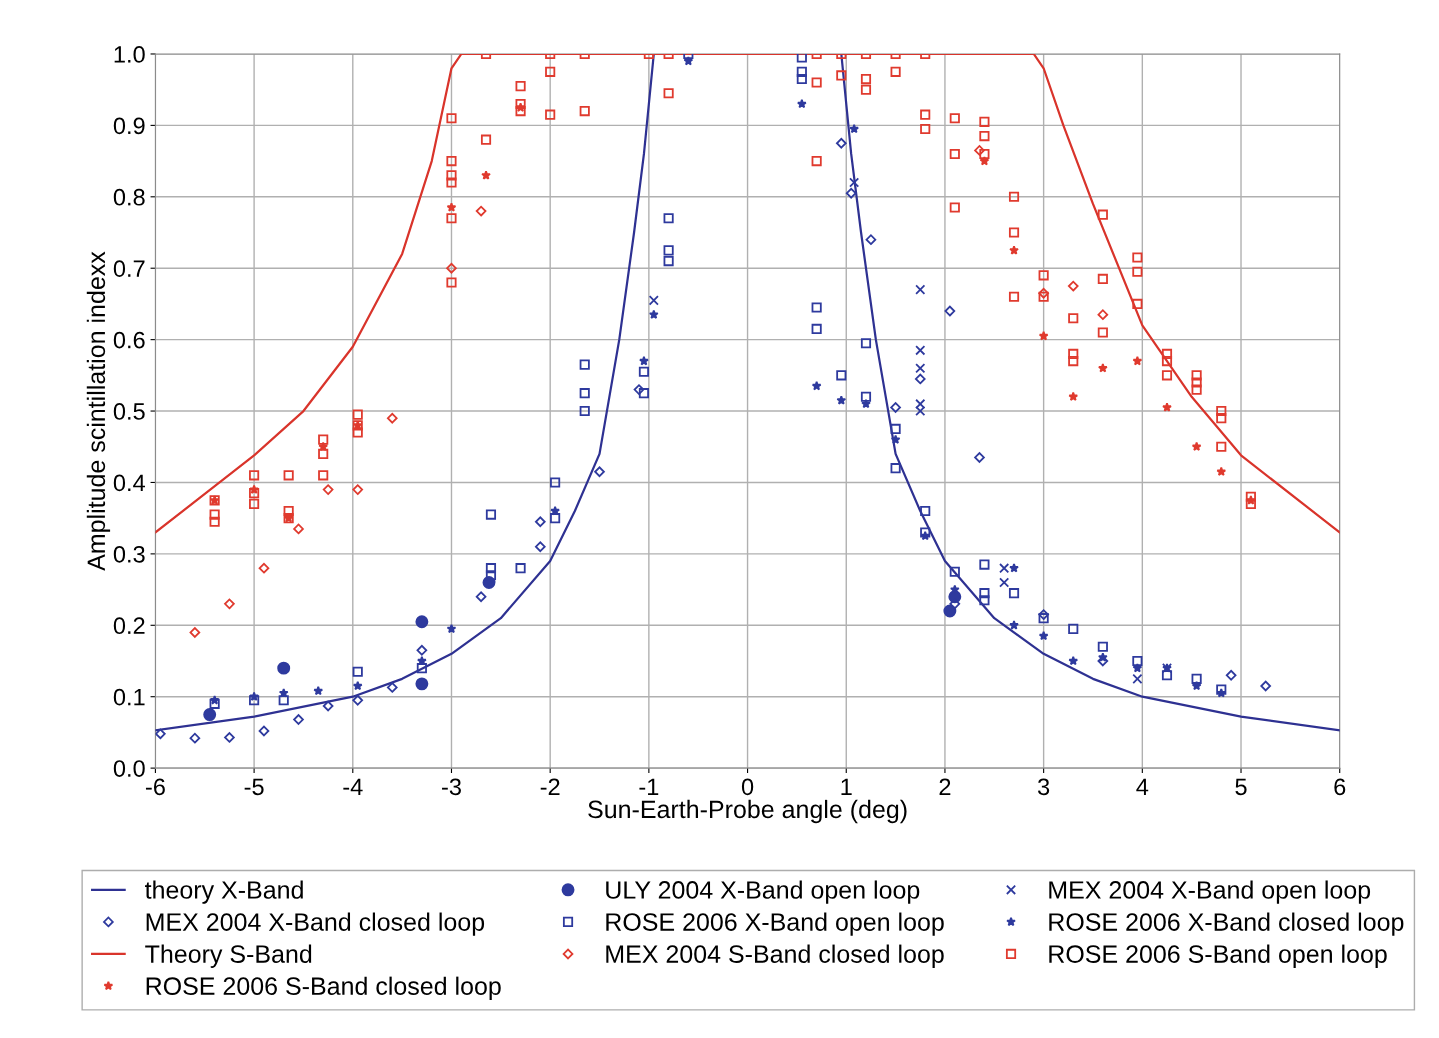  I want to click on x-axis-title: Sun-Earth-Probe angle (deg), so click(747, 811).